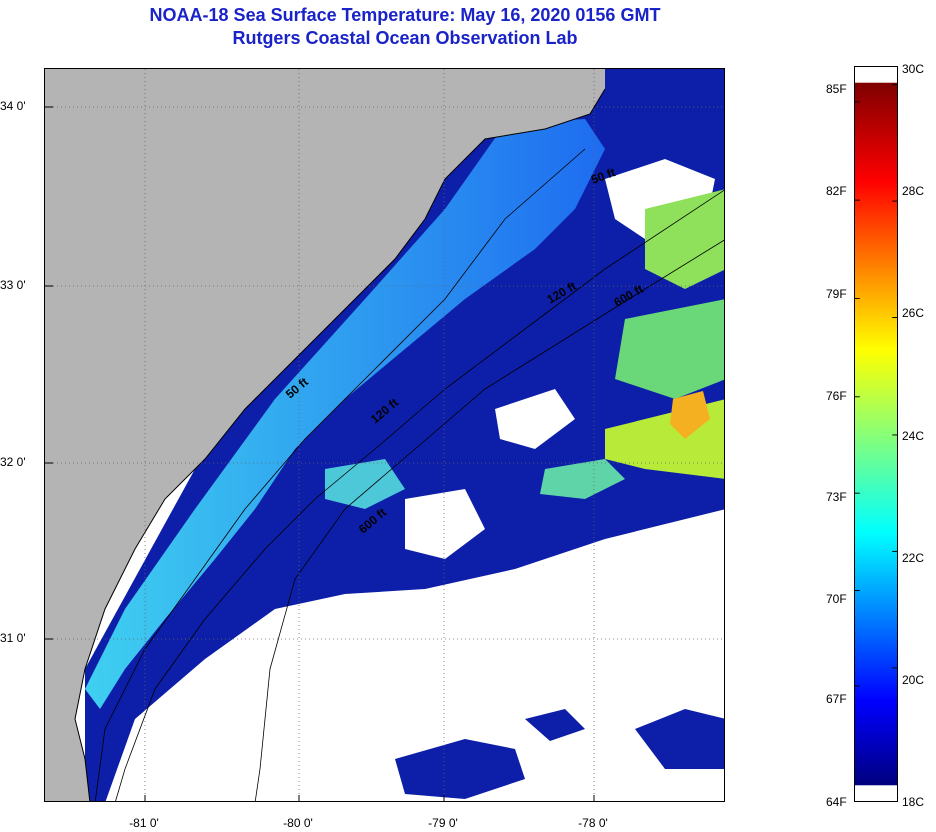 This screenshot has width=936, height=832. I want to click on colorbar-label-18c: 18C, so click(913, 802).